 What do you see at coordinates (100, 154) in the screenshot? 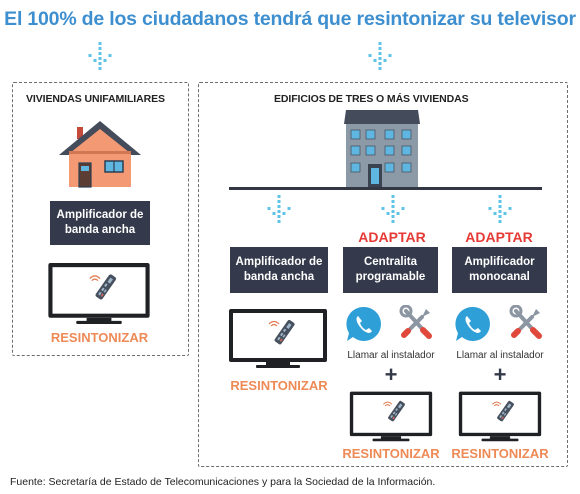
I see `house-icon` at bounding box center [100, 154].